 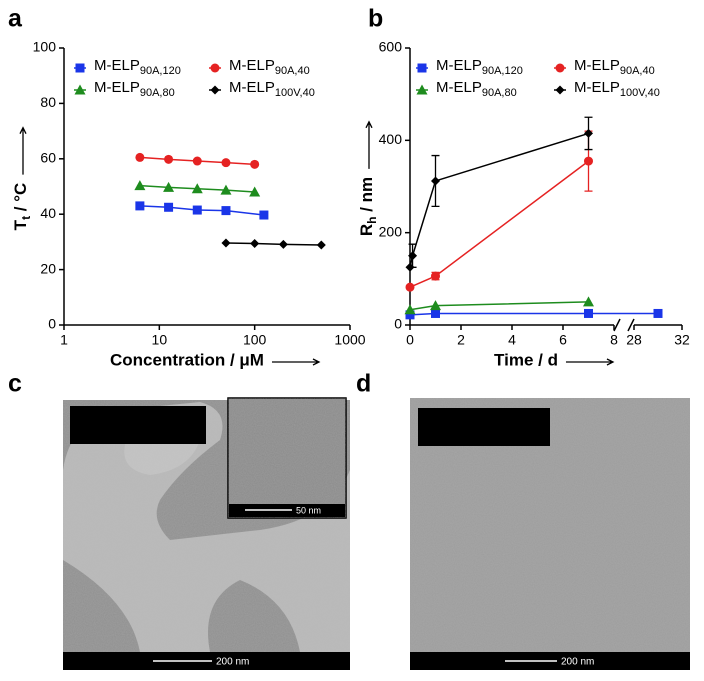 I want to click on panel-letter: c, so click(x=15, y=384).